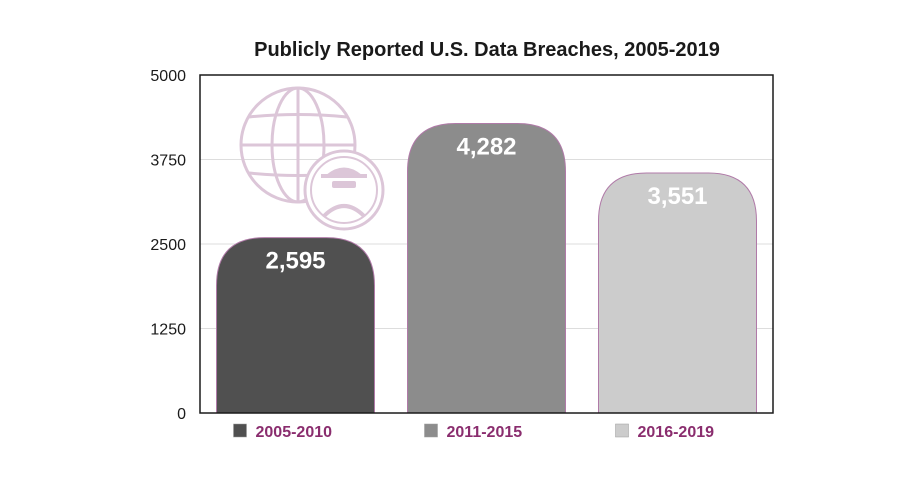 The height and width of the screenshot is (500, 919). What do you see at coordinates (294, 432) in the screenshot?
I see `legend-label: 2005-2010` at bounding box center [294, 432].